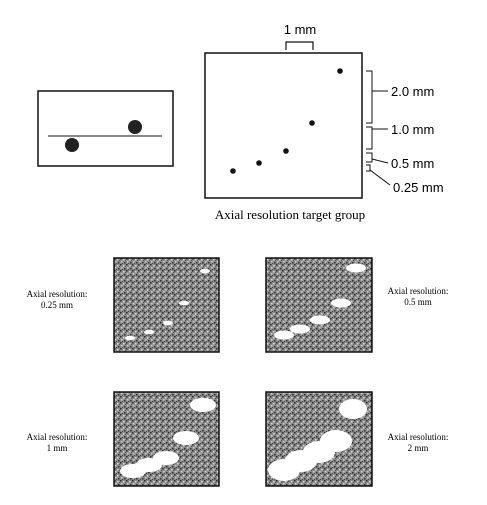 This screenshot has width=487, height=505. I want to click on panel-05mm: Axial resolution: 0.5 mm, so click(357, 305).